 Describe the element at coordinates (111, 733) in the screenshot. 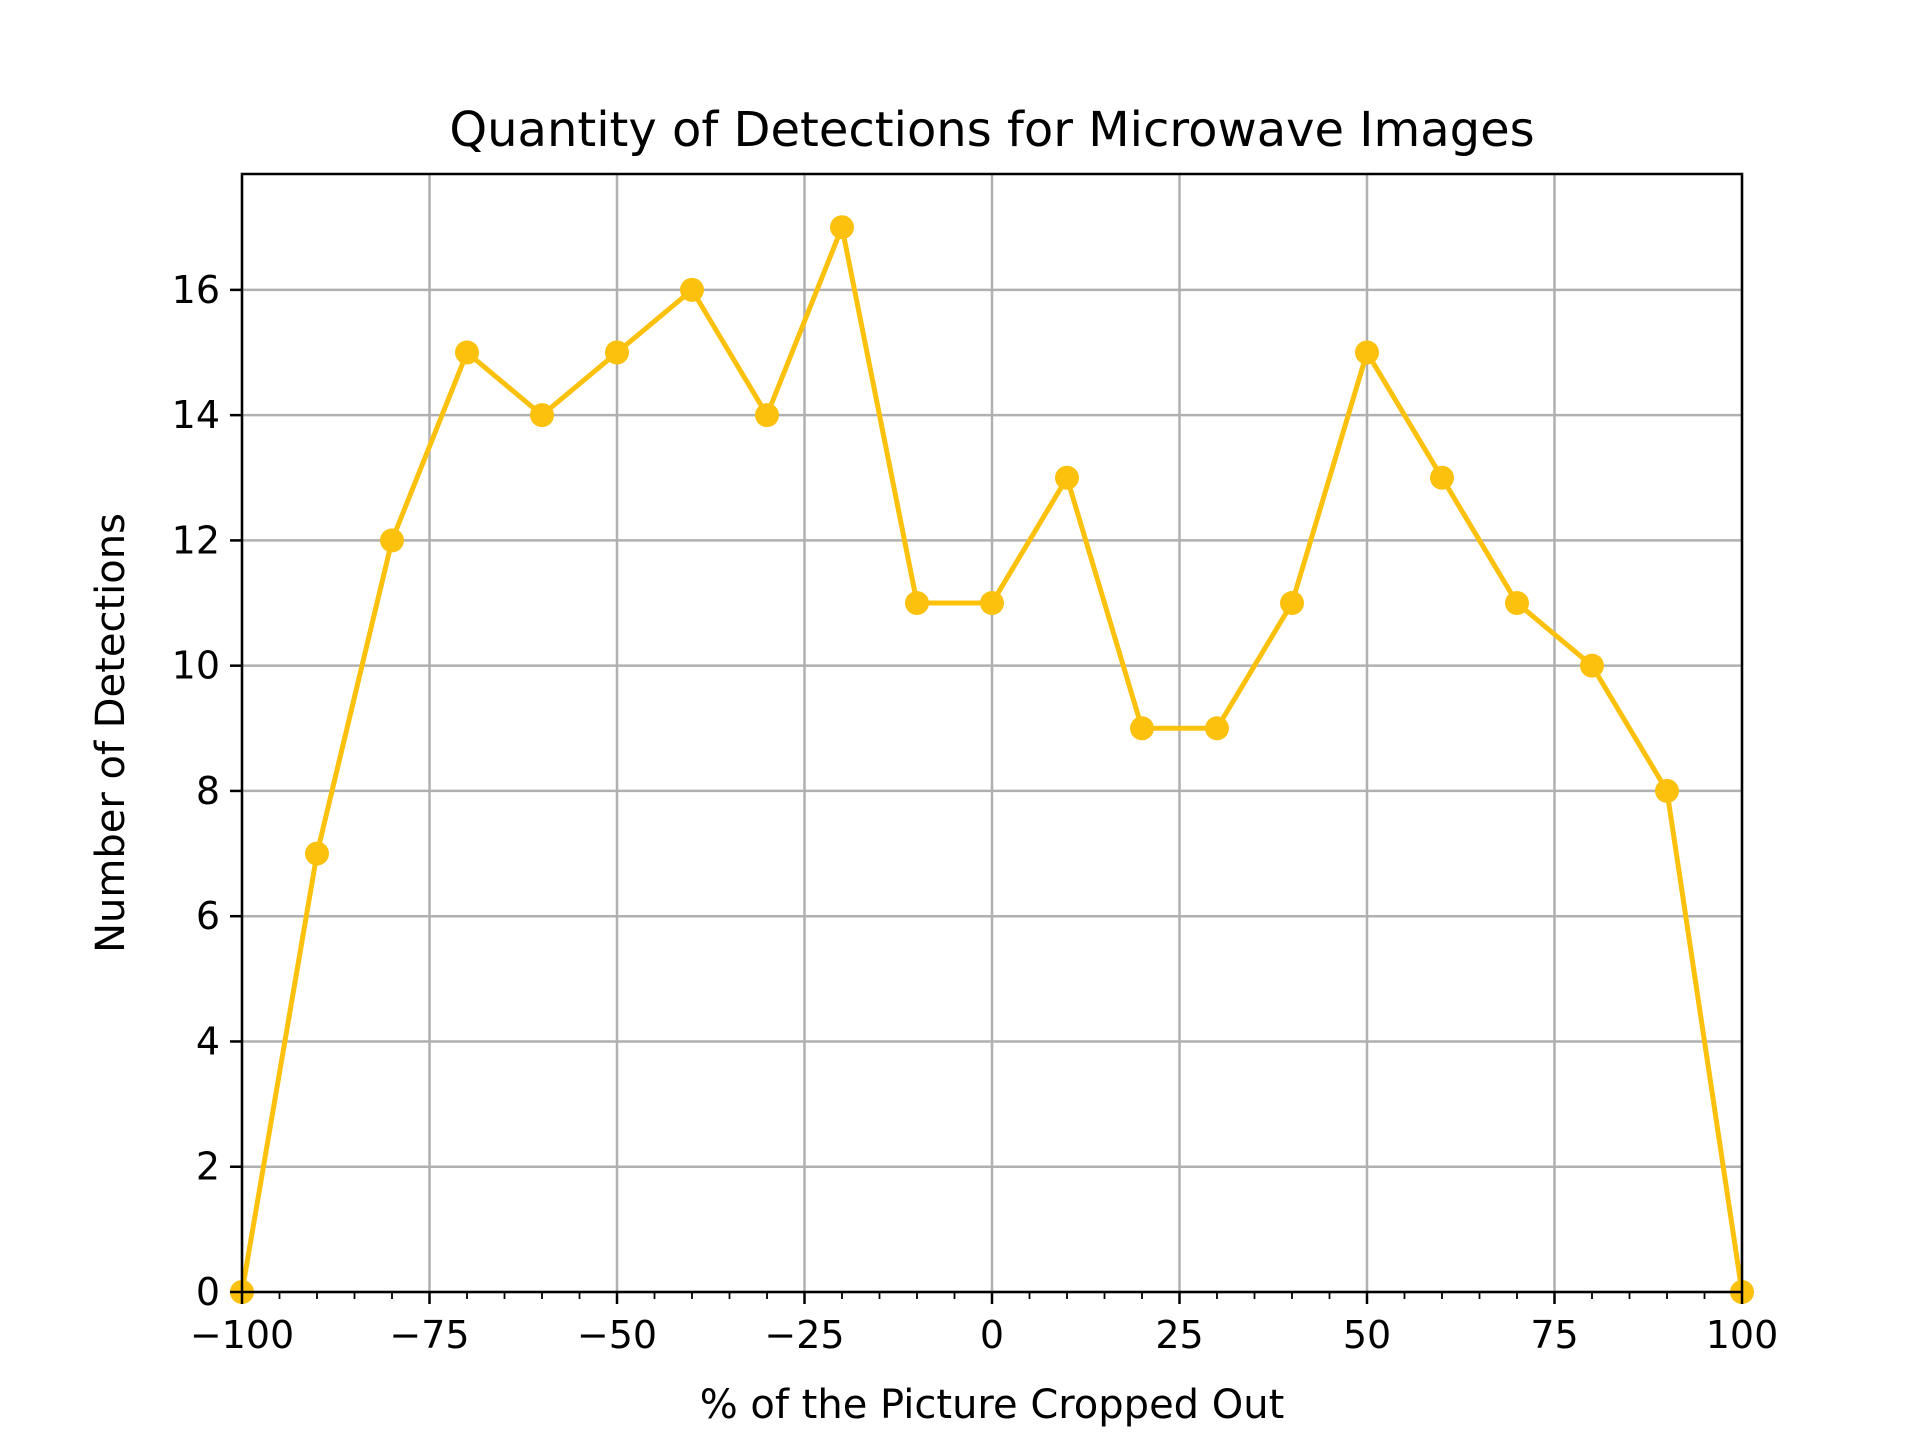

I see `y-axis-label: Number of Detections` at that location.